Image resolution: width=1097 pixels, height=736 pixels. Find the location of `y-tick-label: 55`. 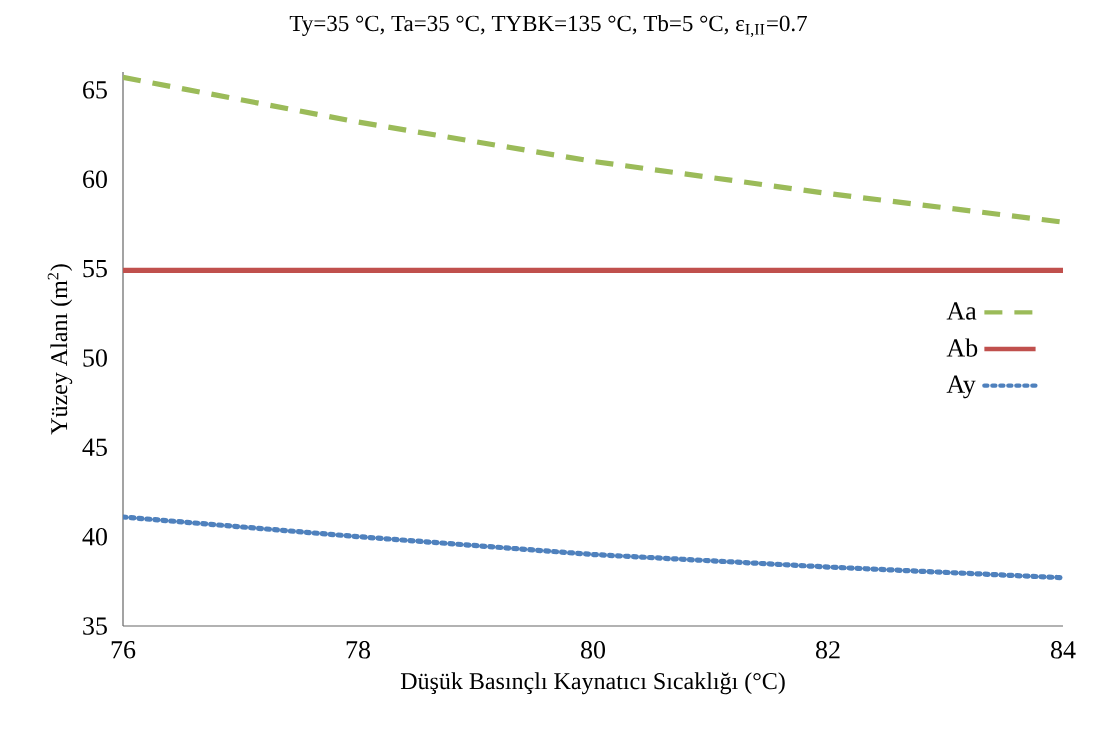

y-tick-label: 55 is located at coordinates (95, 268).